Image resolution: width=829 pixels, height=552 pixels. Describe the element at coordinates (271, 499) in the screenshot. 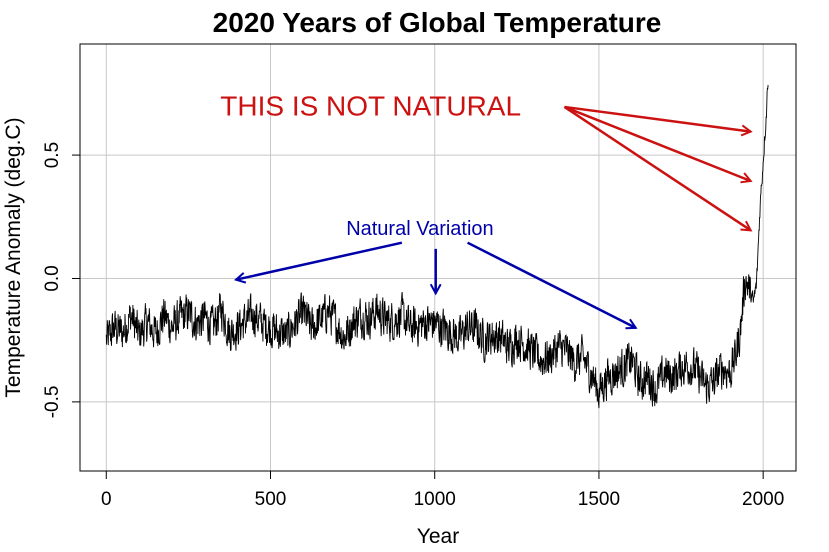

I see `x-tick-label: 500` at that location.